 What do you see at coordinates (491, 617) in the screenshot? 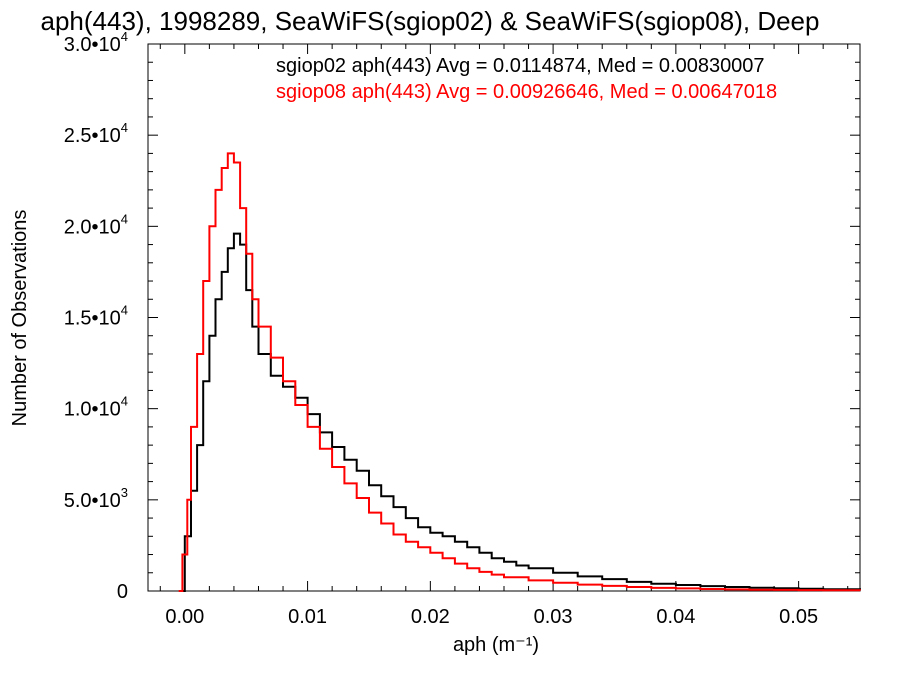
I see `x-tick-labels: 0.00 0.01 0.02 0.03 0.04 0.05` at bounding box center [491, 617].